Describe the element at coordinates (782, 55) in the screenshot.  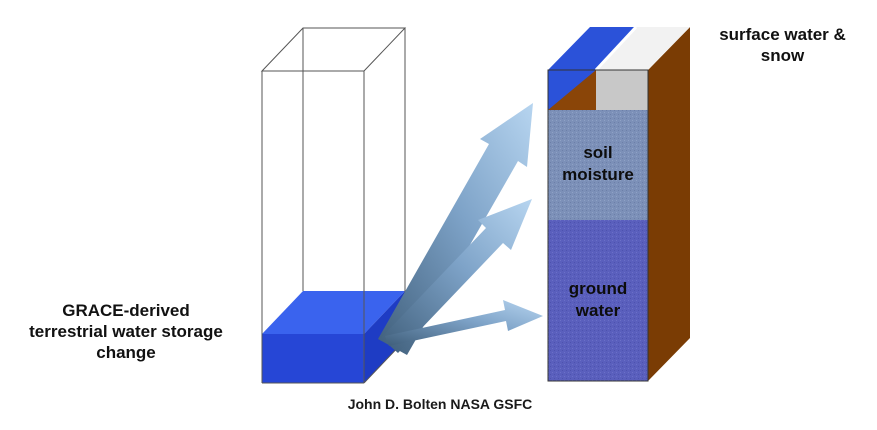
I see `surface-label-line-2: snow` at that location.